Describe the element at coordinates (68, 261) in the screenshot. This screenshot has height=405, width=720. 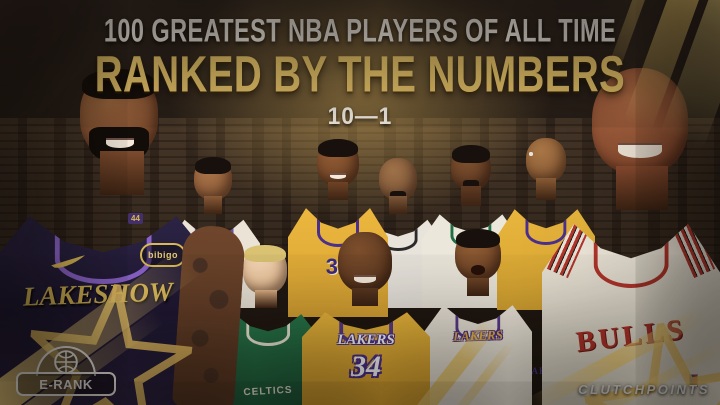
I see `nike-swoosh-icon` at that location.